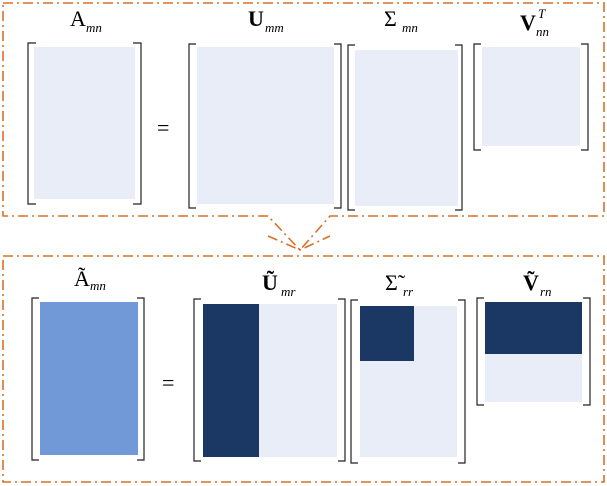  I want to click on top-u-subscript: mm, so click(274, 27).